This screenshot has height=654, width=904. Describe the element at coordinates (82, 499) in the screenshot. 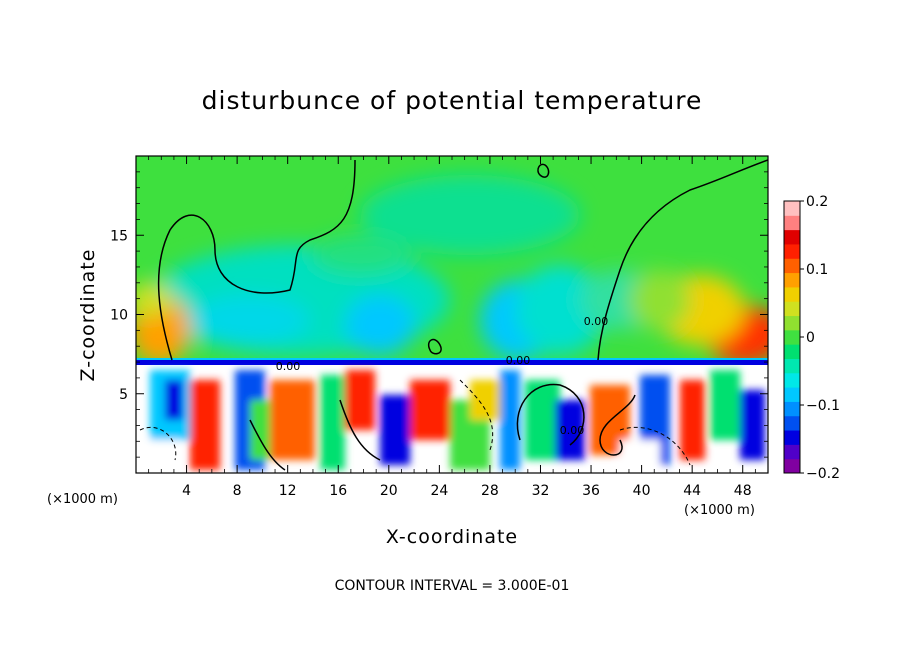

I see `x-unit-label-left: (×1000 m)` at that location.